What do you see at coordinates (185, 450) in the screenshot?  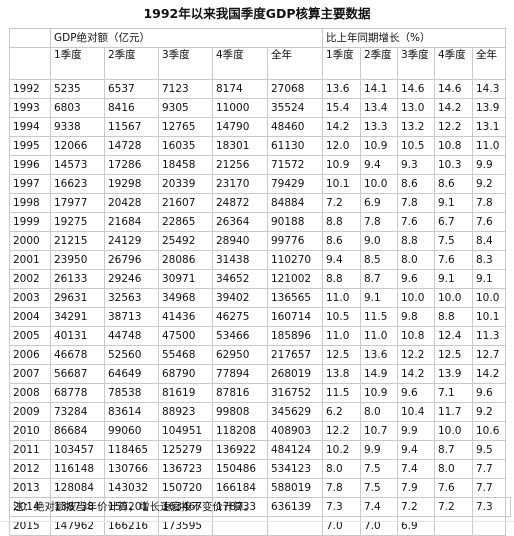 I see `gdp-value-cell: 125279` at bounding box center [185, 450].